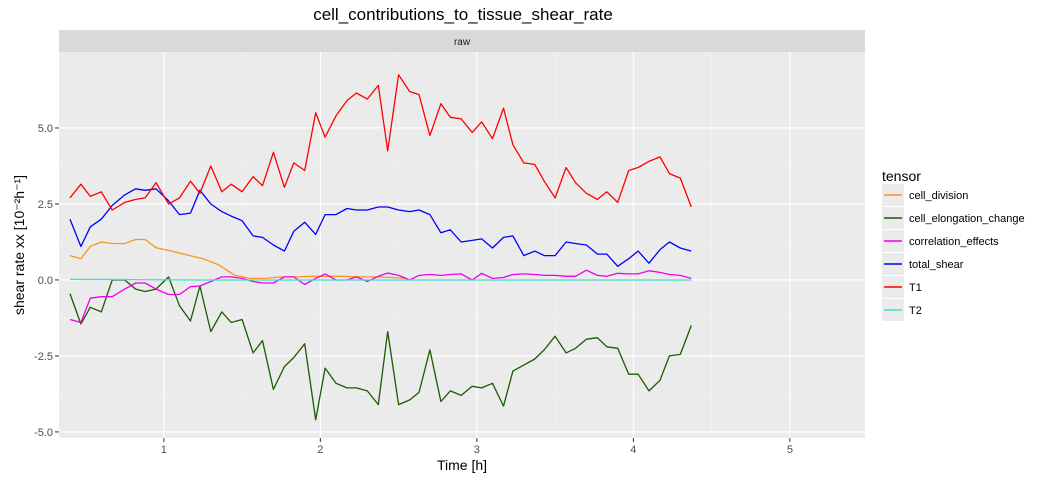  Describe the element at coordinates (938, 196) in the screenshot. I see `legend-label: cell_division` at that location.